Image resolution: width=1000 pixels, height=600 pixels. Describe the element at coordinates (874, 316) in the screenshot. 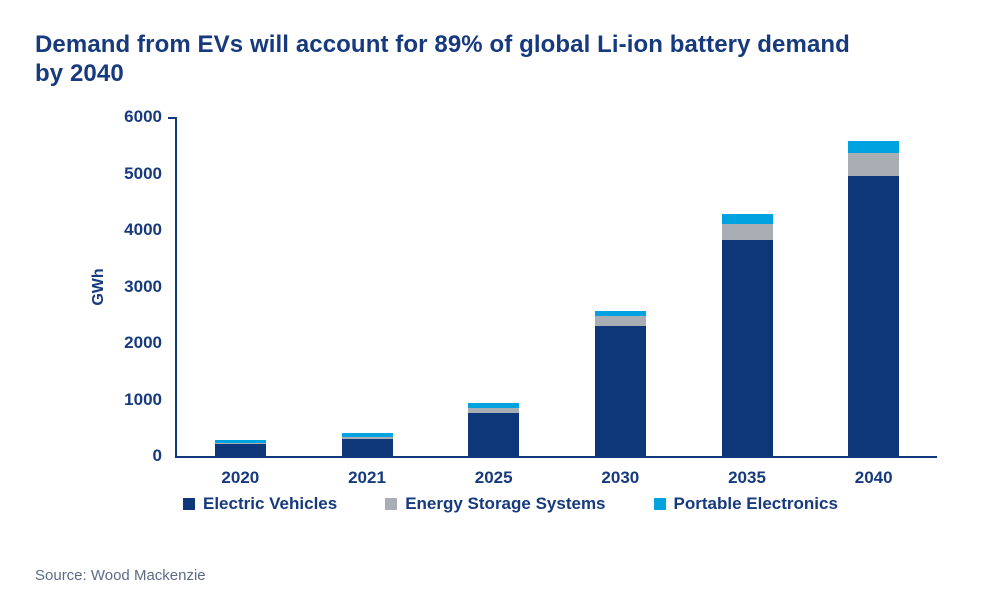

I see `bar-2040-electric-vehicles` at that location.